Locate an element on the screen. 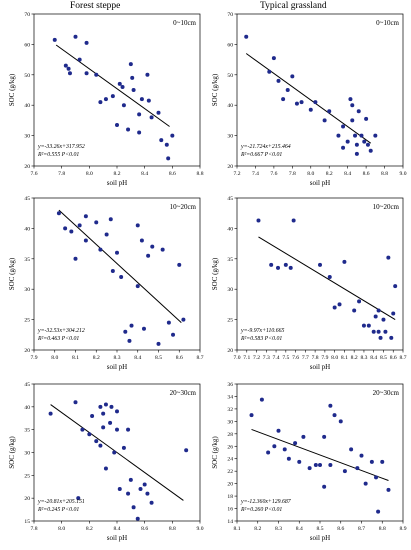  y-tick-label: 35 is located at coordinates (27, 260).